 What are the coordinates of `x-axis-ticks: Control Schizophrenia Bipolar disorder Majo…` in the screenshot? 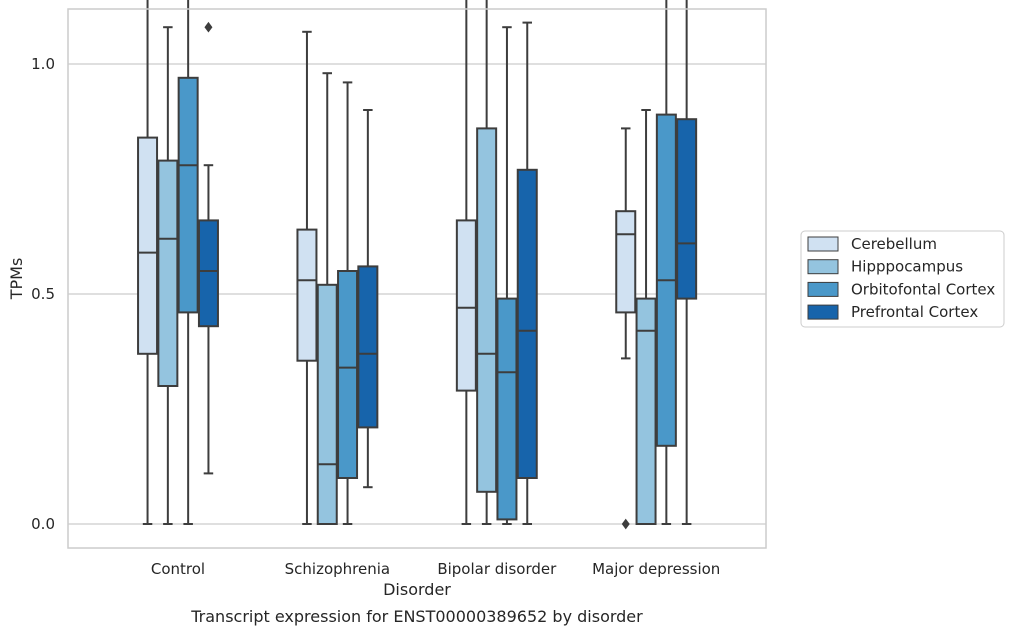 It's located at (435, 569).